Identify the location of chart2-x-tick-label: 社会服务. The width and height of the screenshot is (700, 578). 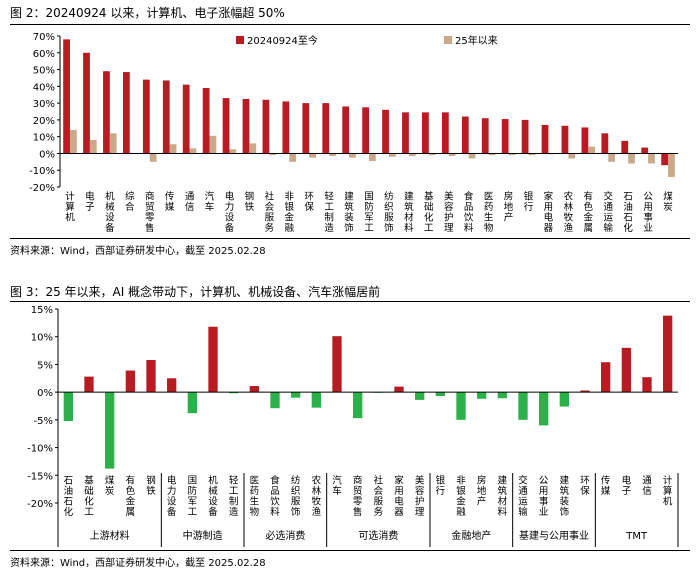
(379, 497).